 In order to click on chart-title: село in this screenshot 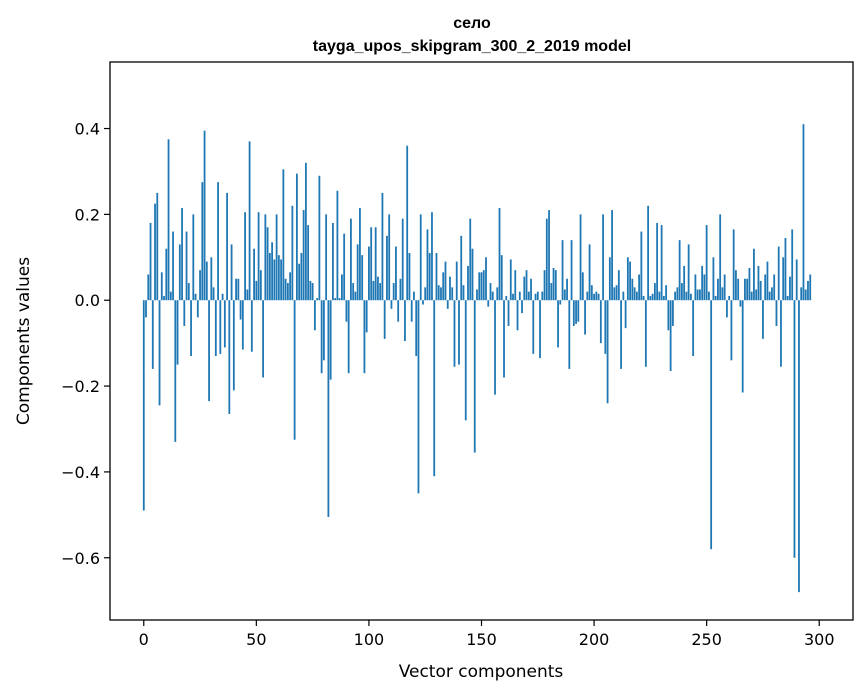, I will do `click(472, 23)`.